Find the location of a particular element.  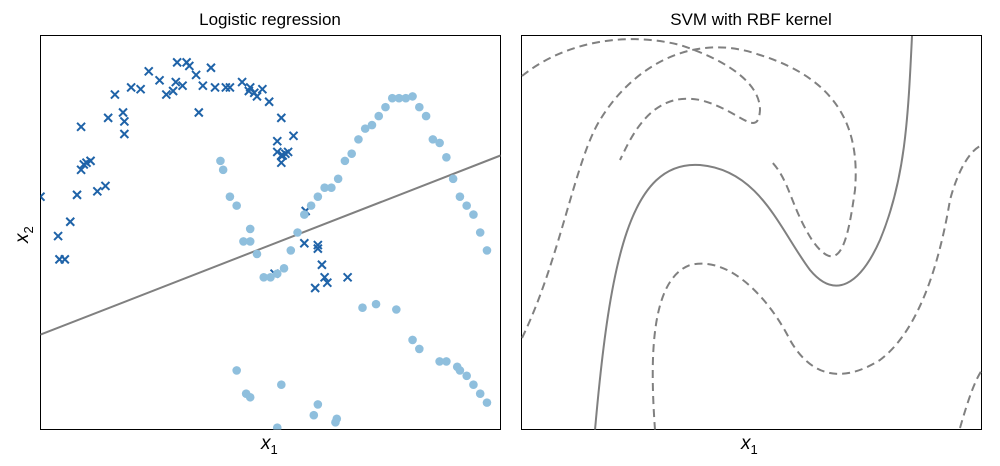

x-axis-label-right: x1 is located at coordinates (749, 445).